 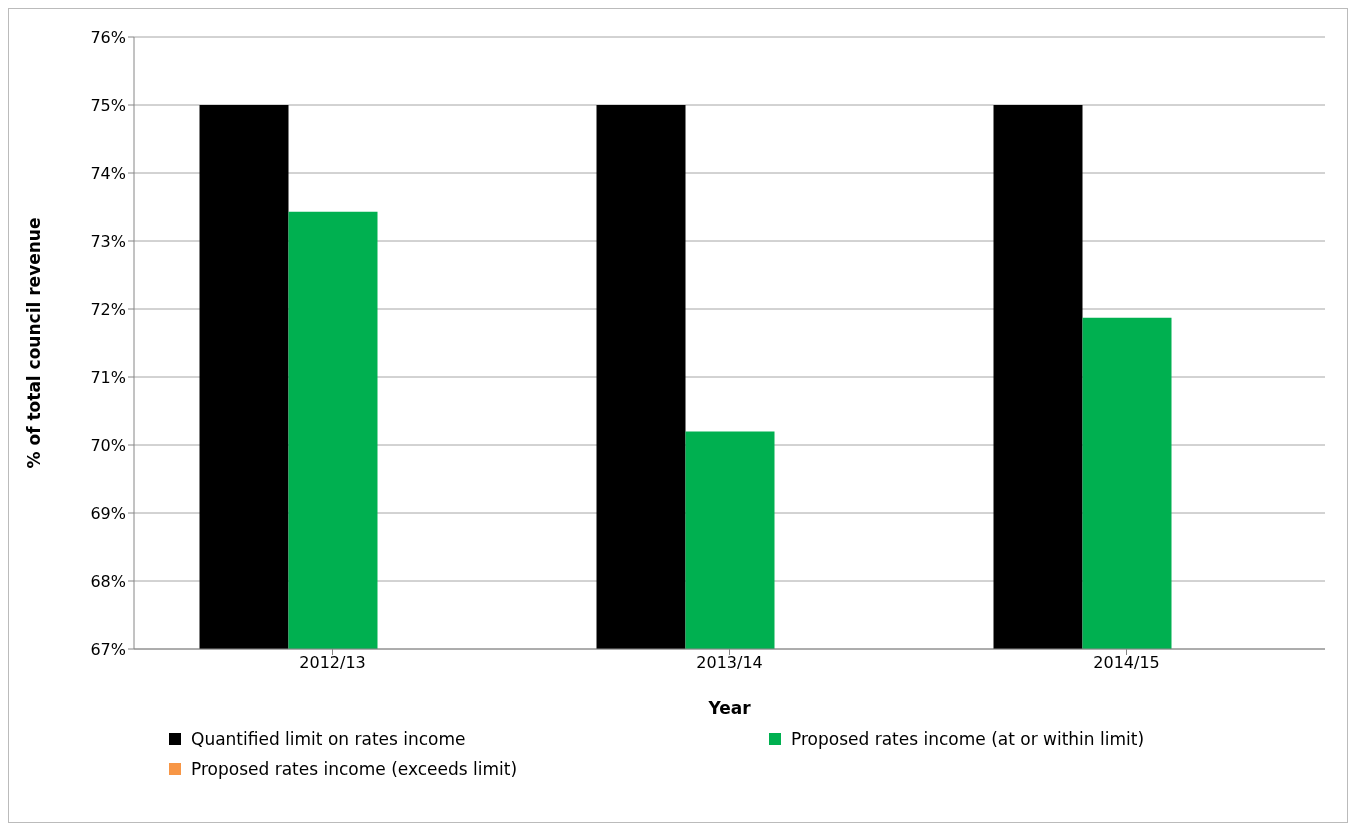 What do you see at coordinates (108, 37) in the screenshot?
I see `y-tick-label: 76%` at bounding box center [108, 37].